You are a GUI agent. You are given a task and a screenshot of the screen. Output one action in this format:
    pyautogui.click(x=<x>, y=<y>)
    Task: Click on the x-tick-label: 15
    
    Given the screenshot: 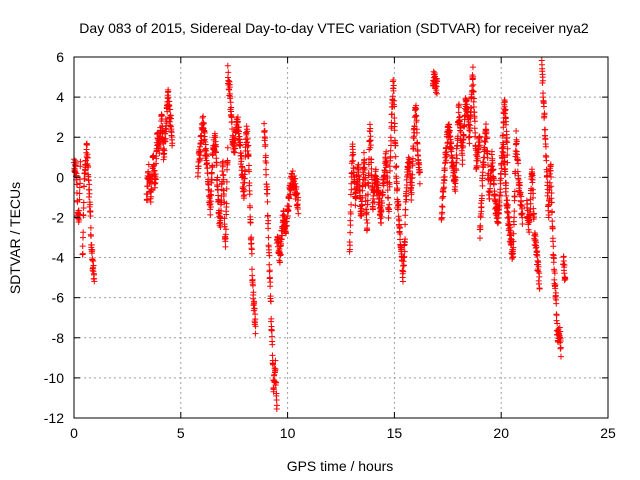 What is the action you would take?
    pyautogui.click(x=395, y=433)
    